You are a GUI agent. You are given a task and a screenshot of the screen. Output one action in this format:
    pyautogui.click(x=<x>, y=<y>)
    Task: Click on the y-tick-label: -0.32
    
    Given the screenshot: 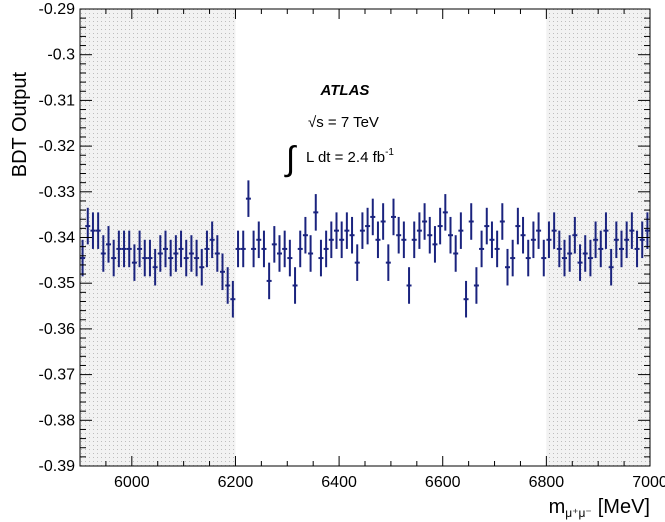 What is the action you would take?
    pyautogui.click(x=57, y=146)
    